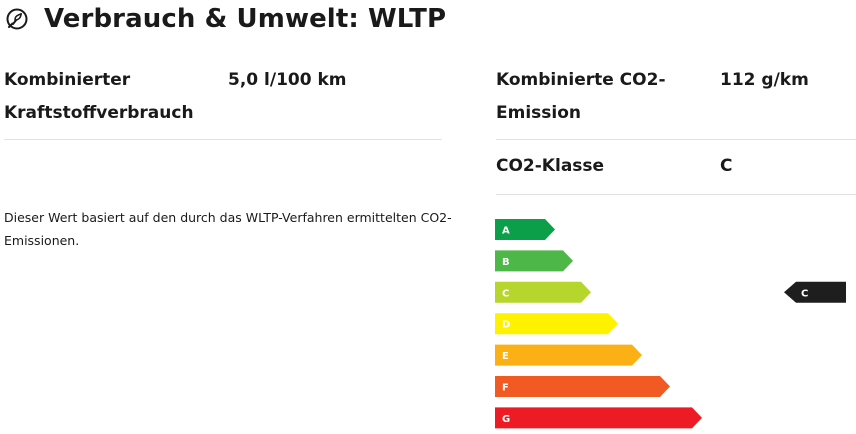 Image resolution: width=856 pixels, height=434 pixels. Describe the element at coordinates (245, 19) in the screenshot. I see `page-title: Verbrauch & Umwelt: WLTP` at that location.